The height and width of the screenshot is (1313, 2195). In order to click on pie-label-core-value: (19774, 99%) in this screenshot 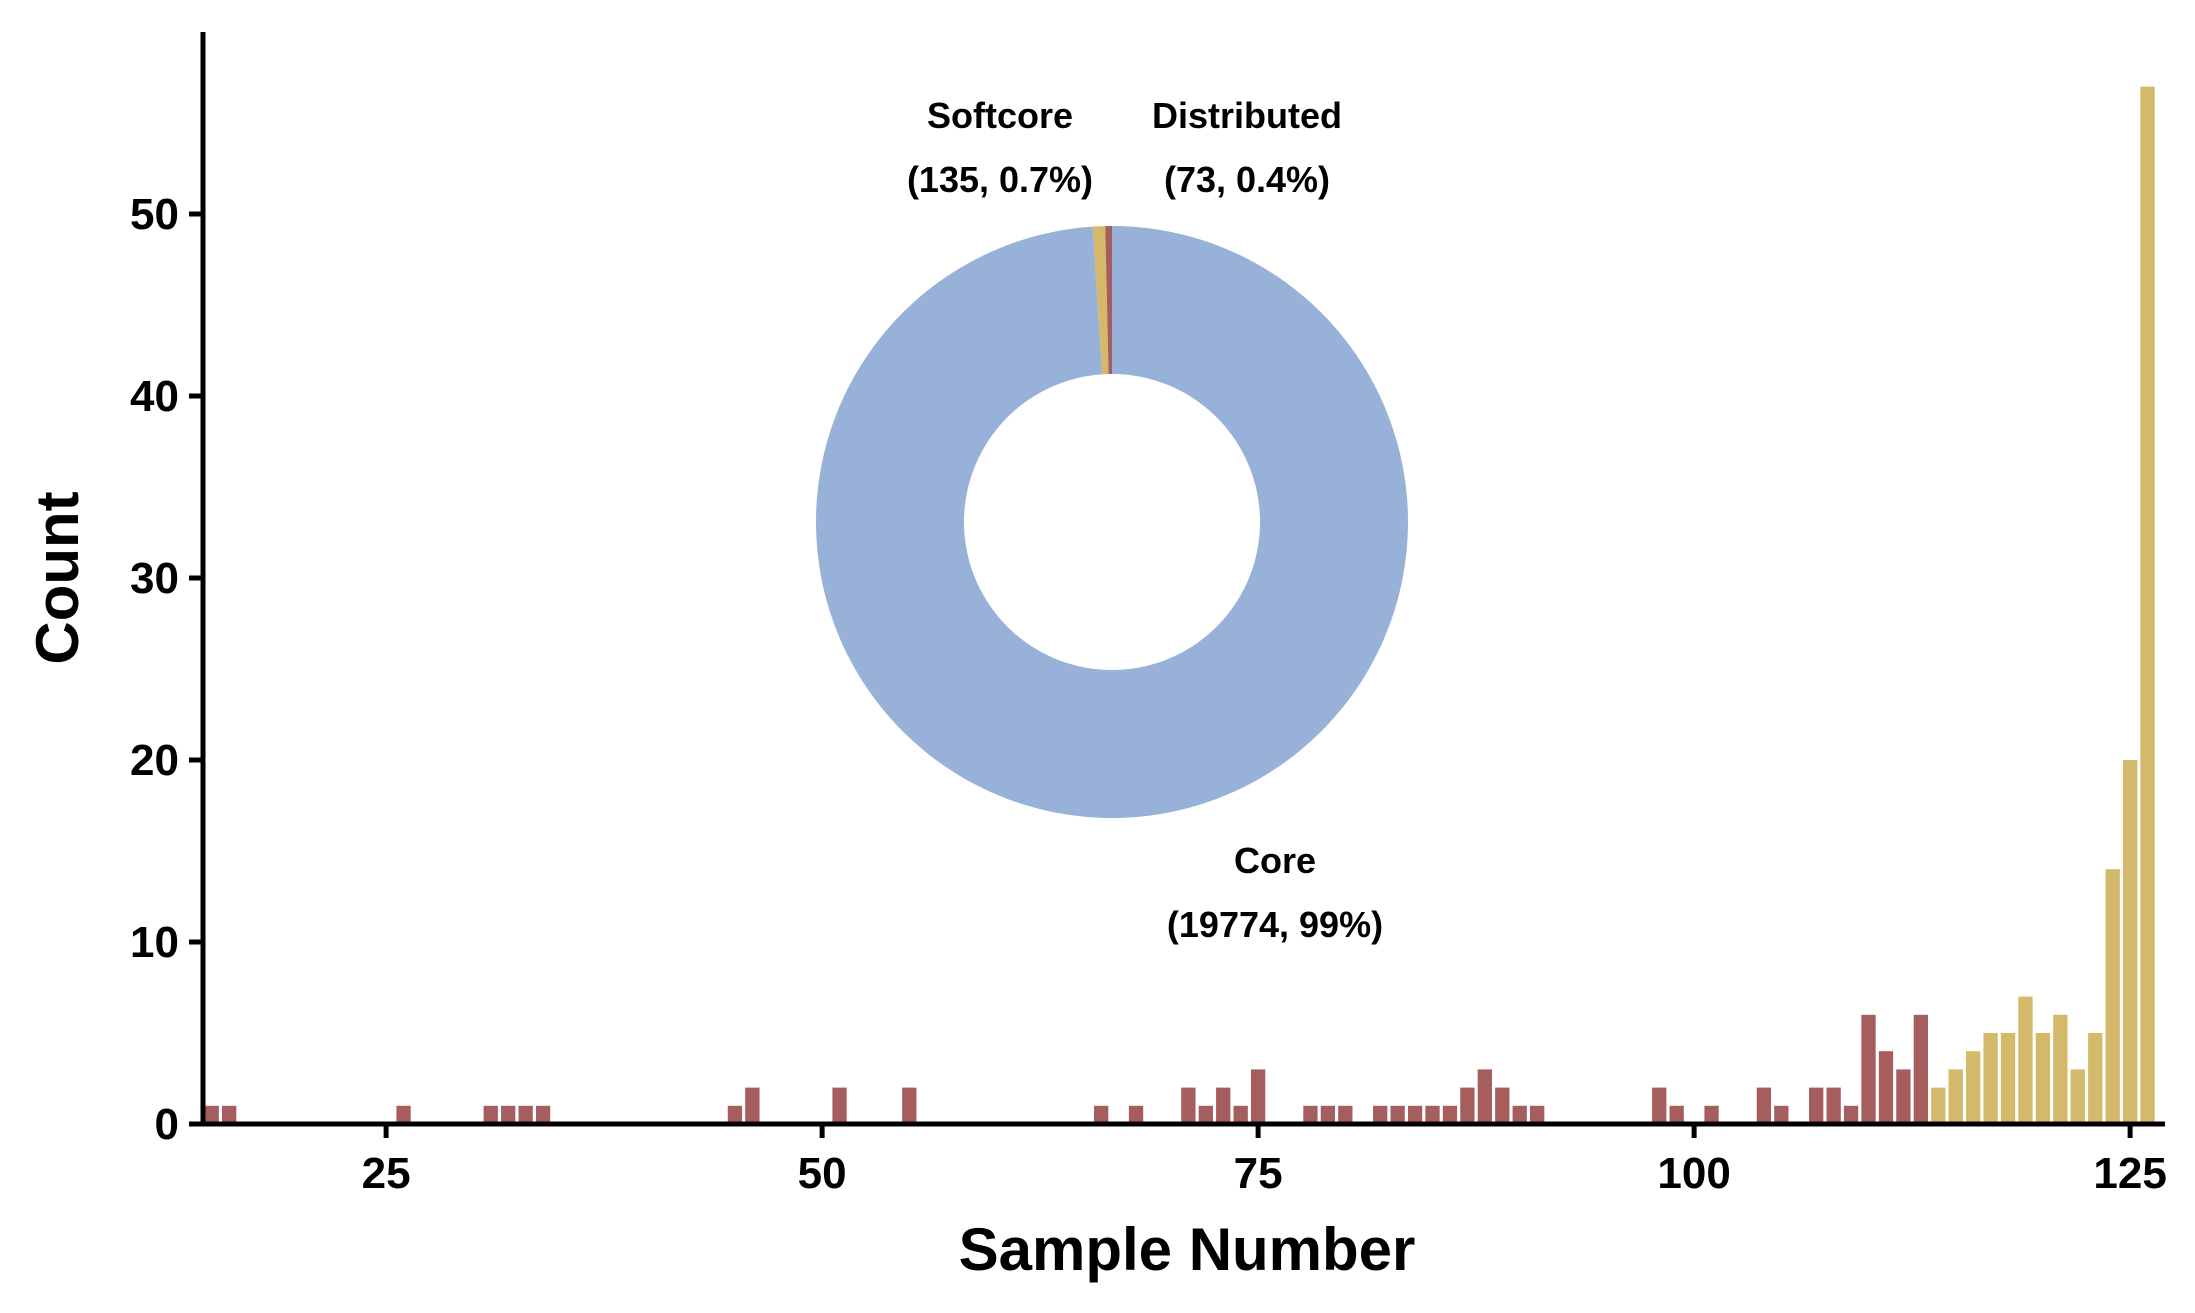, I will do `click(1275, 924)`.